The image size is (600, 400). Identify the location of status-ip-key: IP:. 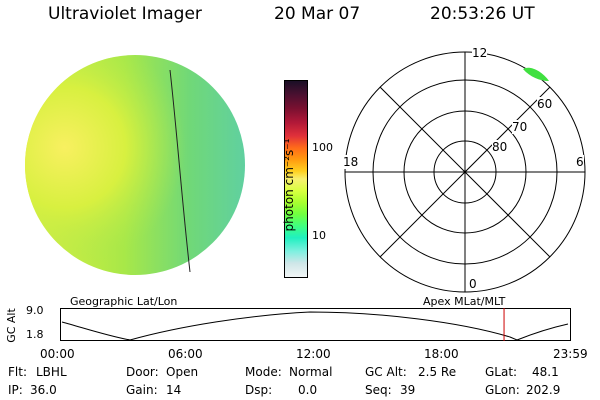
(15, 390).